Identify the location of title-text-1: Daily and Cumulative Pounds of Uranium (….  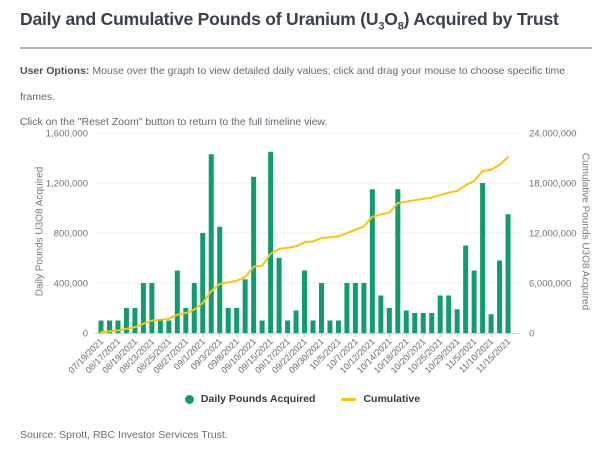
(199, 19).